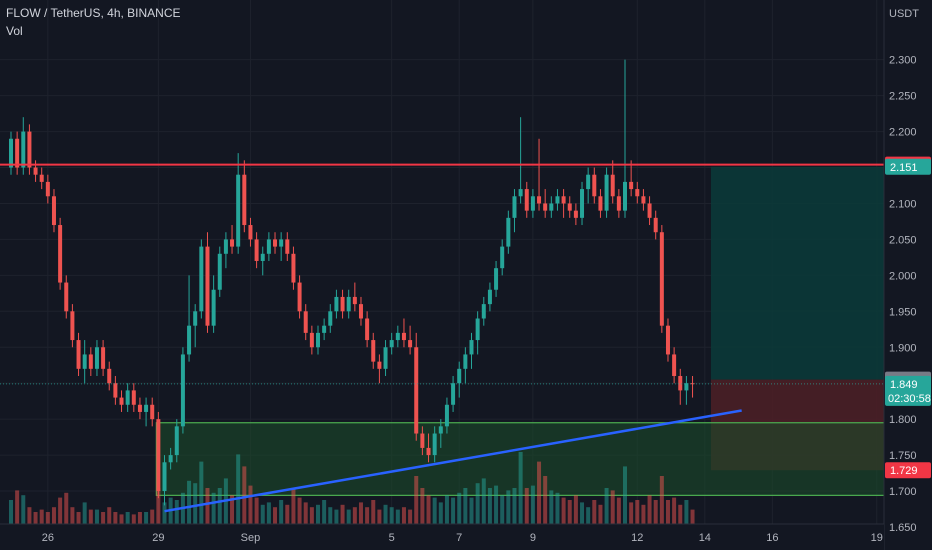 This screenshot has width=932, height=550. I want to click on volume-bars, so click(352, 488).